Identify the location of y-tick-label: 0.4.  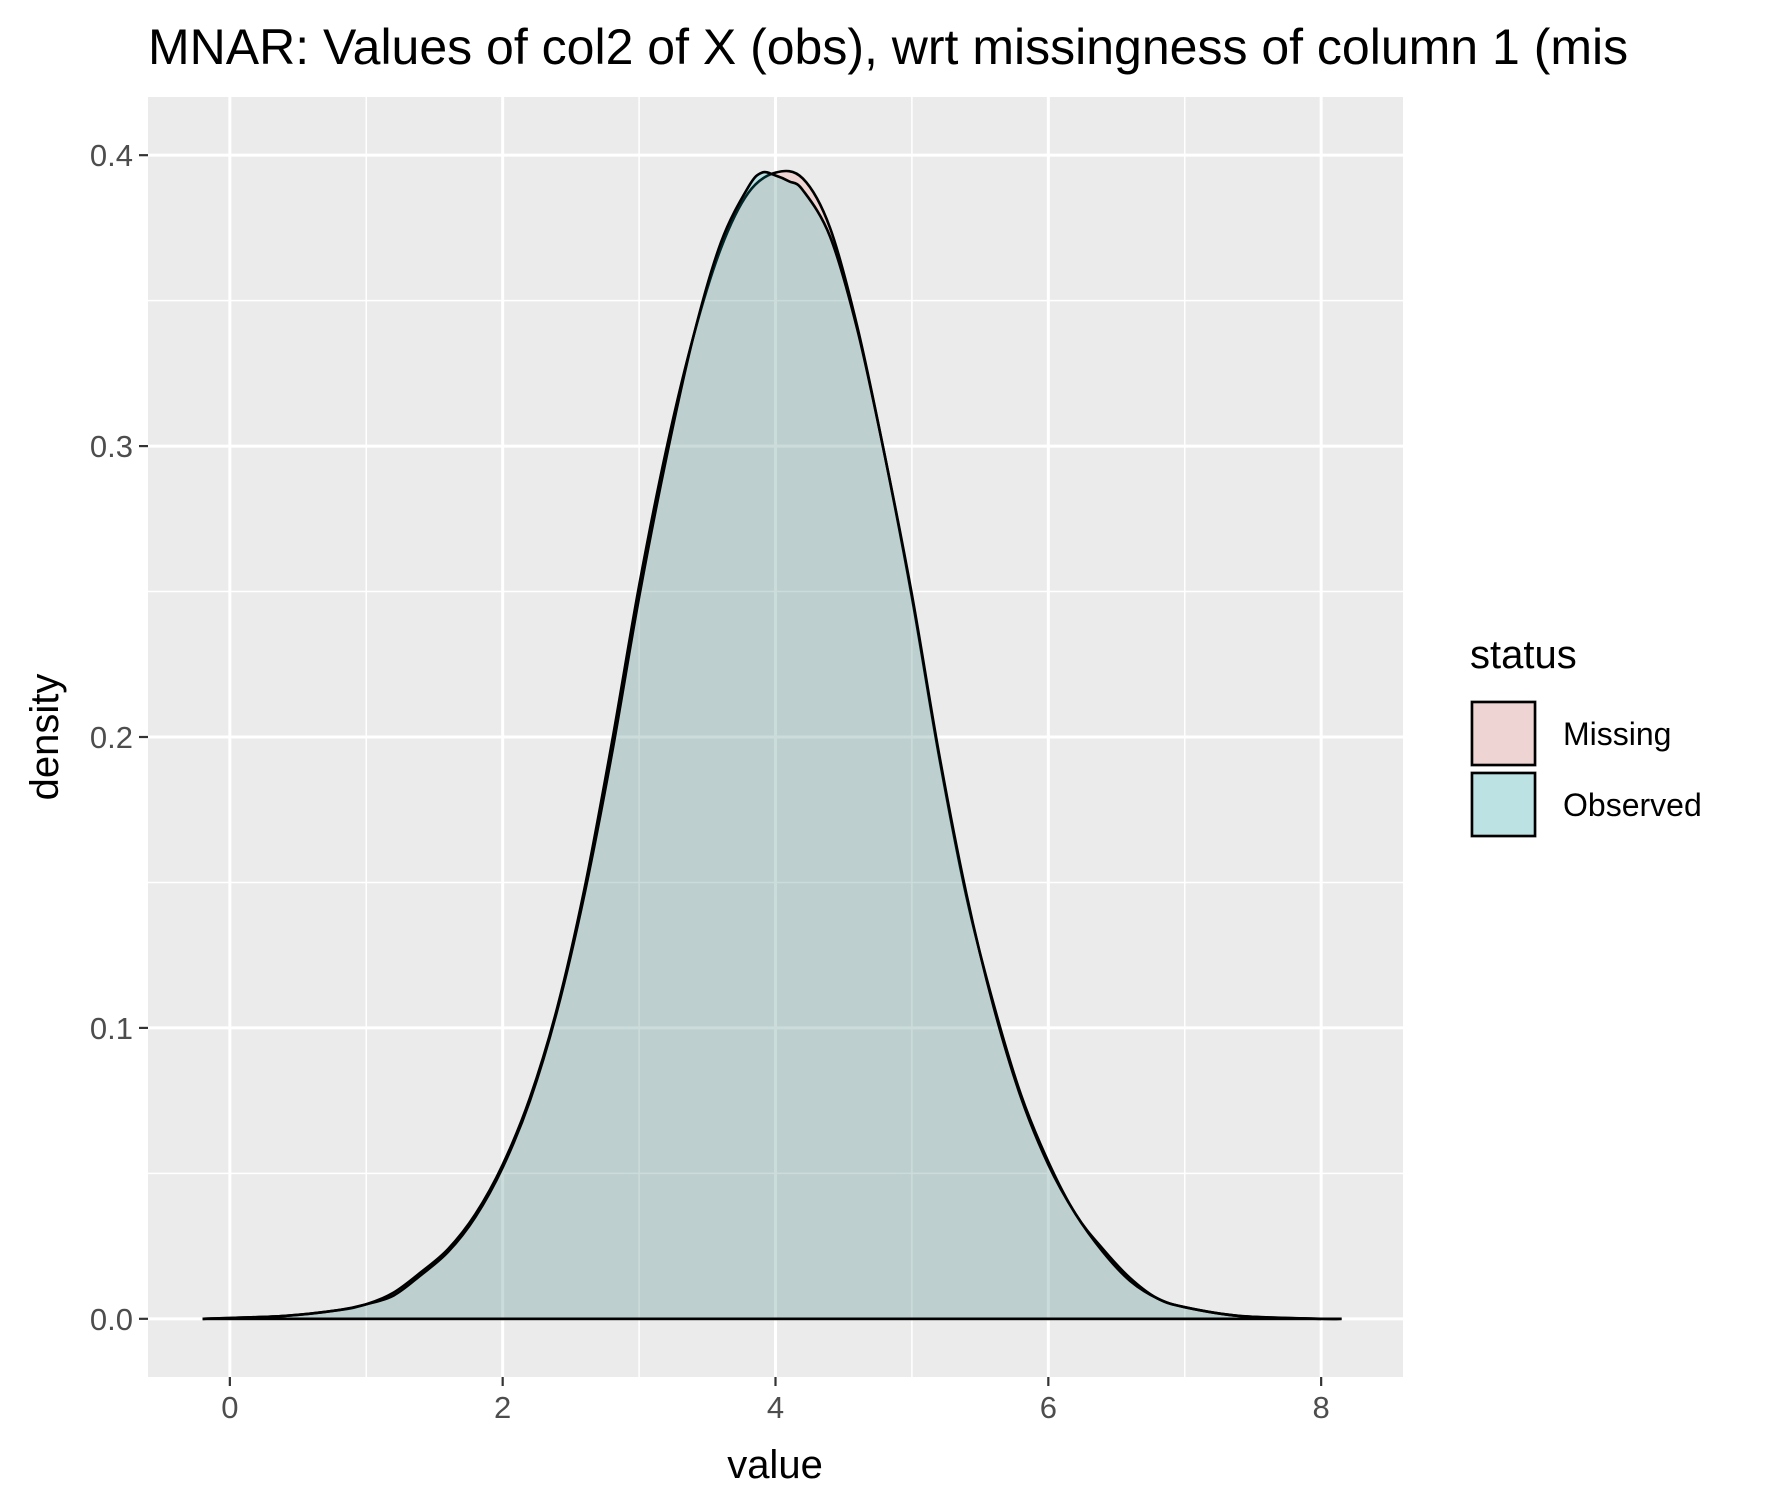
(111, 155).